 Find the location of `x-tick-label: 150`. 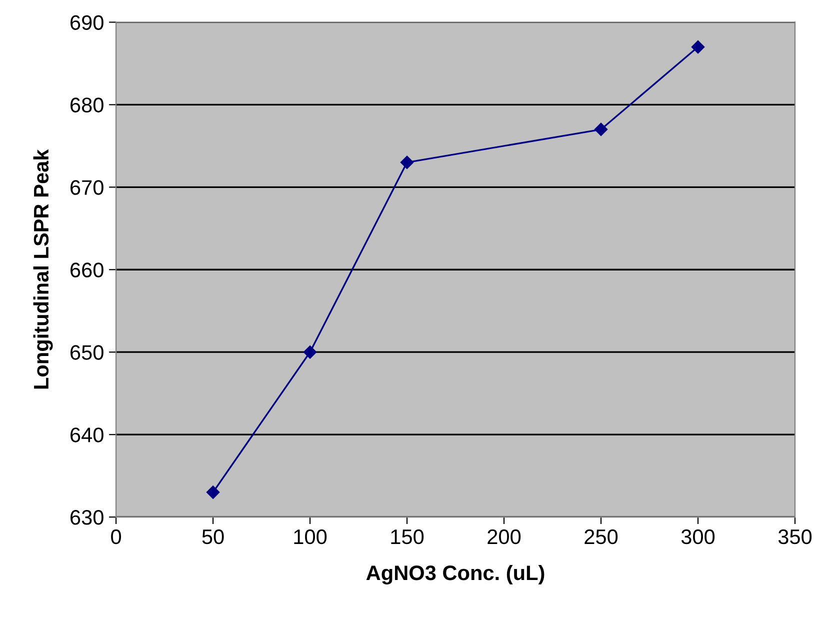

x-tick-label: 150 is located at coordinates (407, 536).